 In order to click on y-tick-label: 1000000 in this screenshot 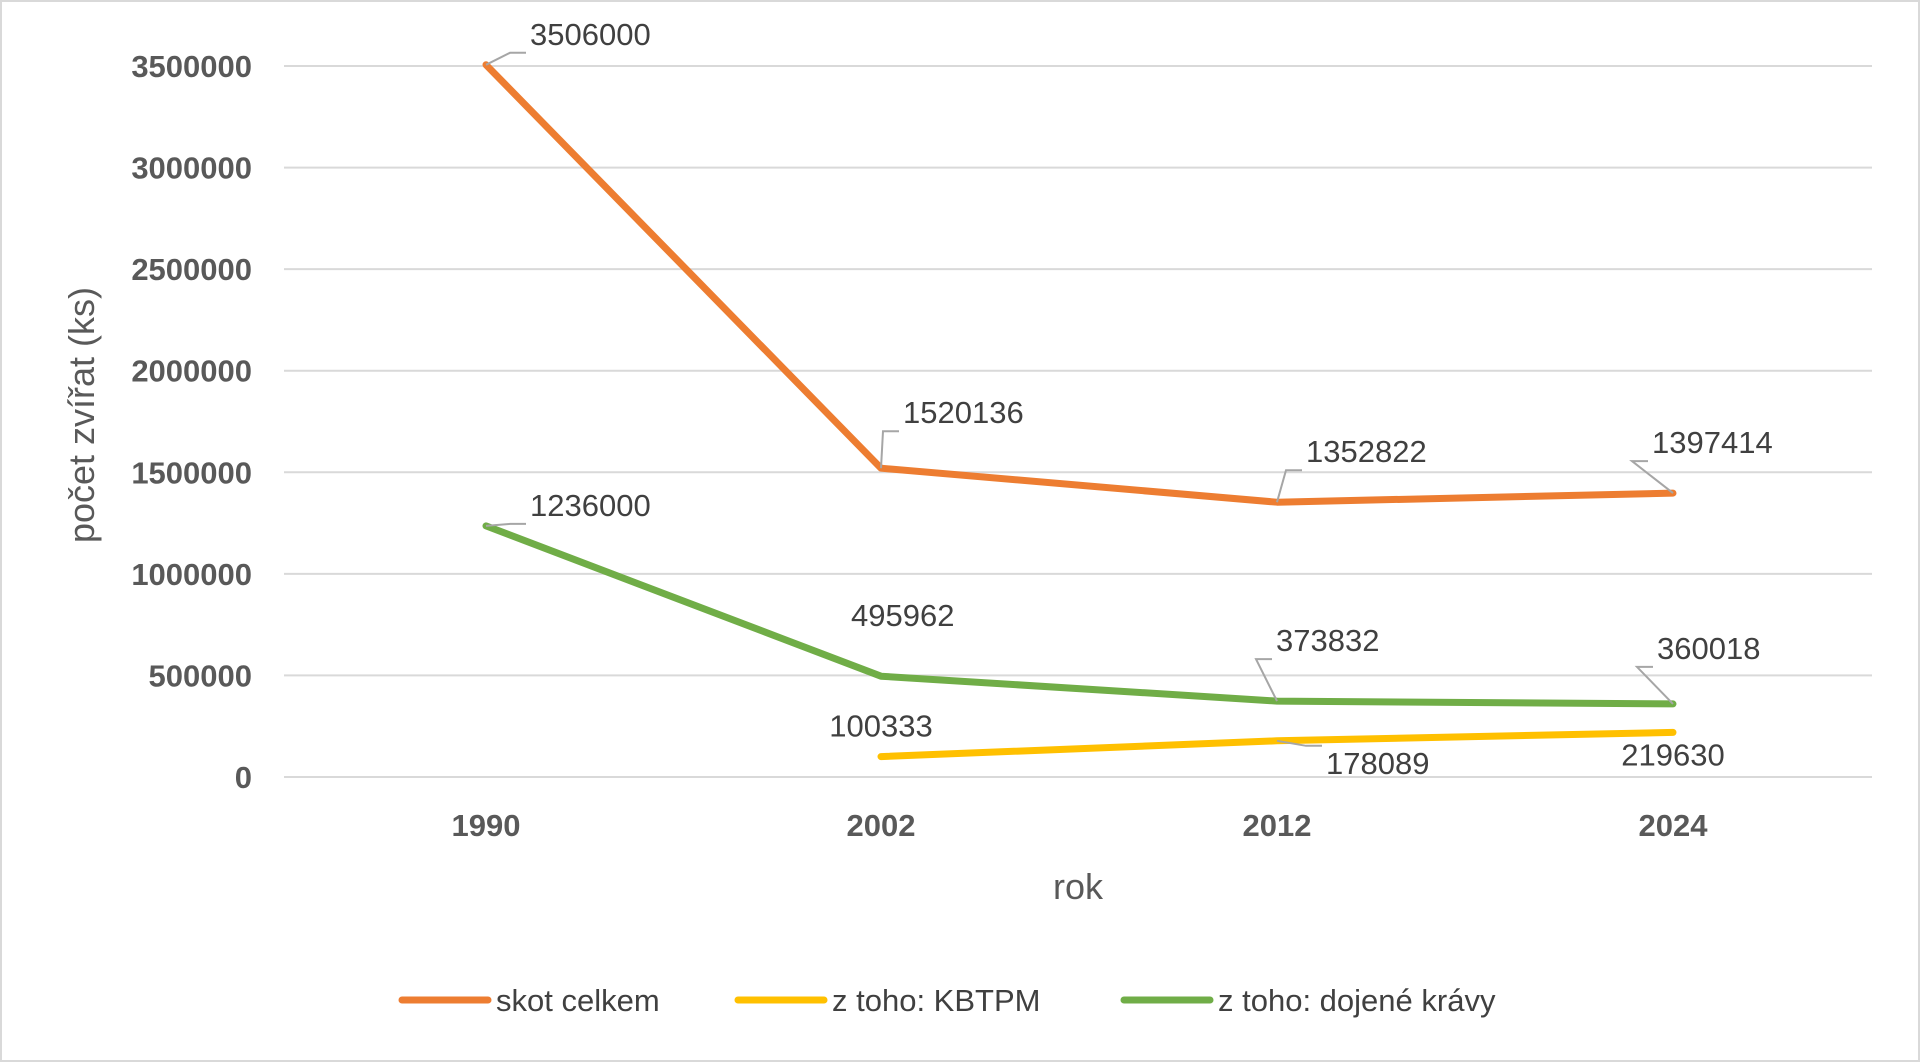, I will do `click(191, 574)`.